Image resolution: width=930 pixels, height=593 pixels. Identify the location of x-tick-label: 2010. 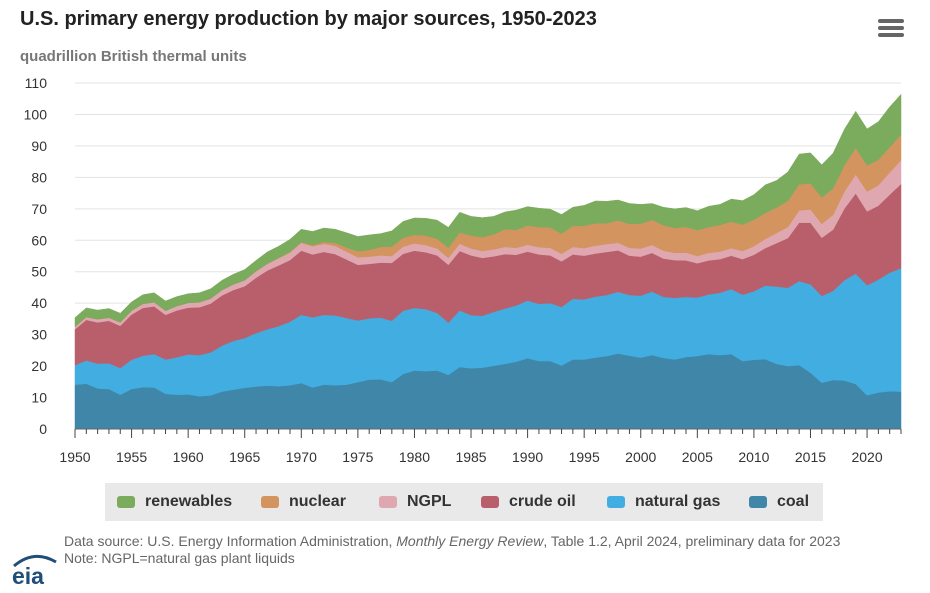
(753, 457).